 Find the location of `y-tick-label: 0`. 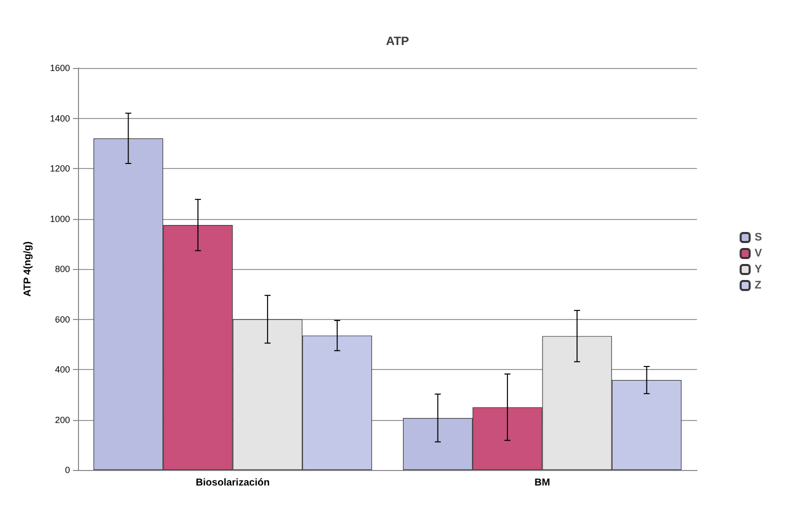

y-tick-label: 0 is located at coordinates (67, 470).